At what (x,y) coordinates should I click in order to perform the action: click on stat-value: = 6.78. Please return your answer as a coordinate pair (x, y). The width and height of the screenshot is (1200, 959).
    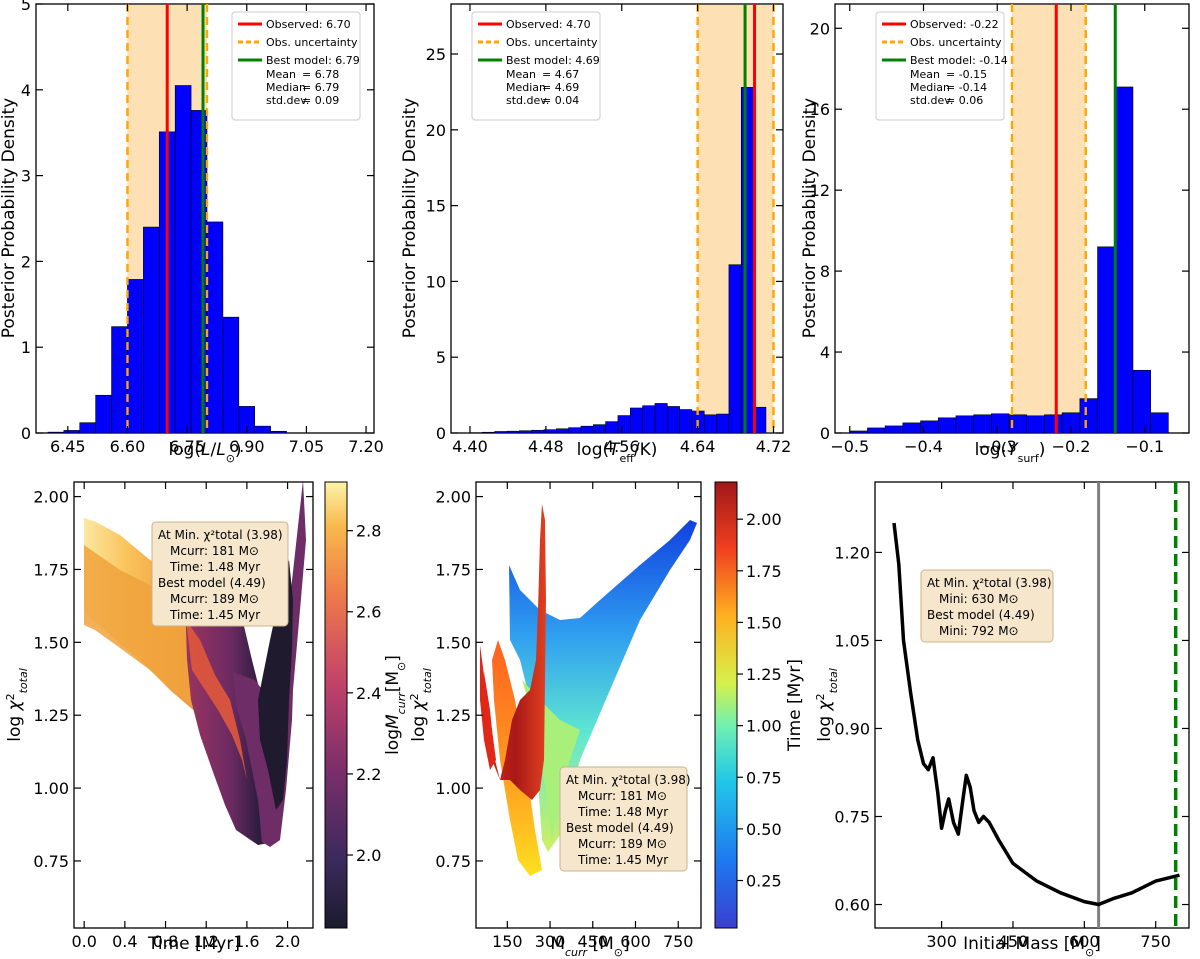
    Looking at the image, I should click on (320, 74).